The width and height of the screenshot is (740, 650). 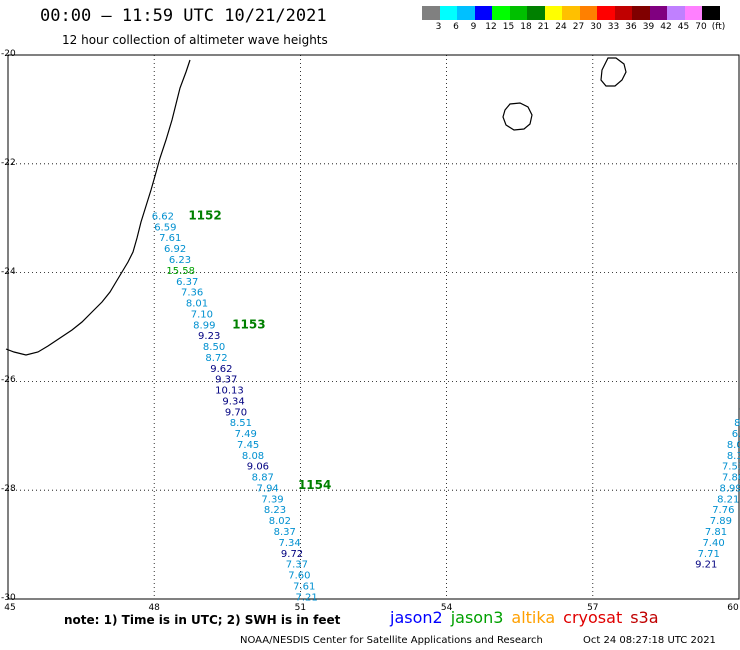 I want to click on wave-height-value: 8.50, so click(x=214, y=347).